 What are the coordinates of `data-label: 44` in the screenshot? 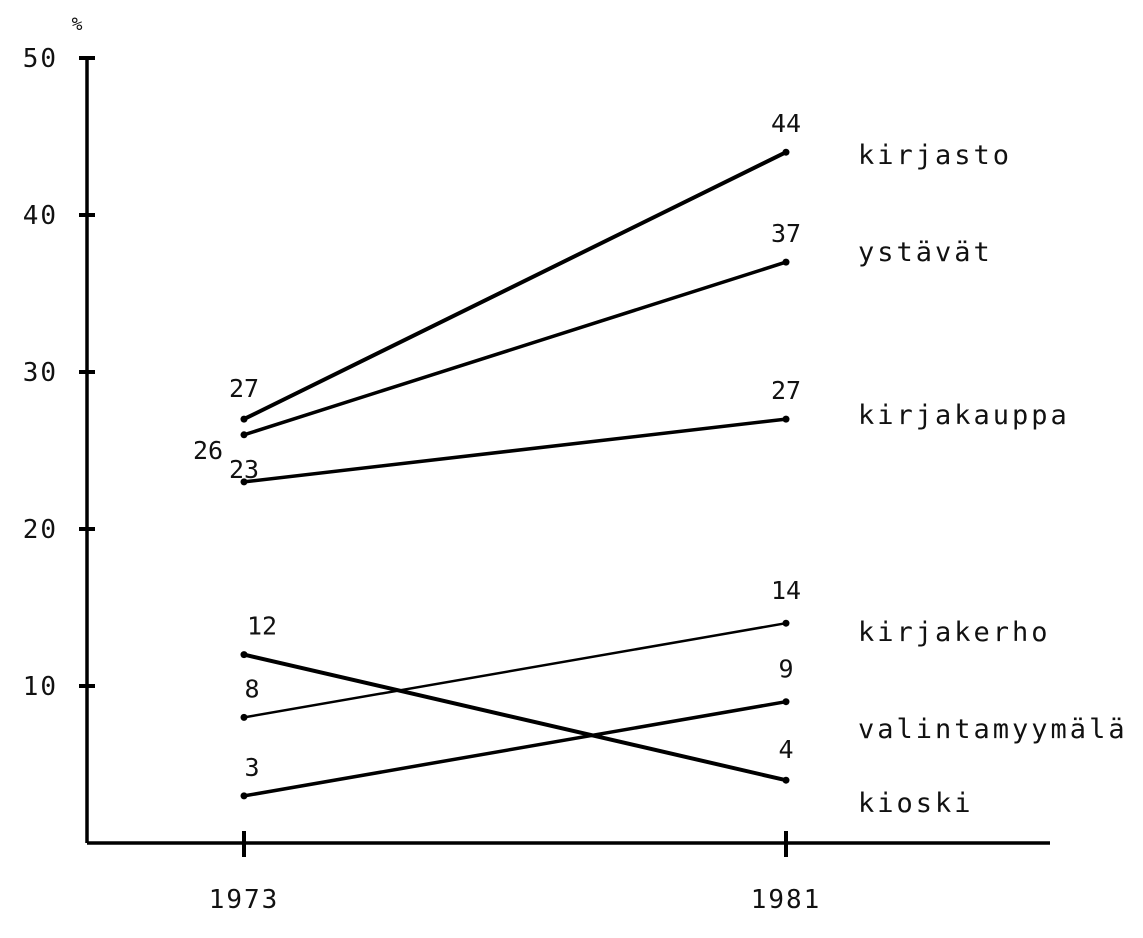 It's located at (786, 123).